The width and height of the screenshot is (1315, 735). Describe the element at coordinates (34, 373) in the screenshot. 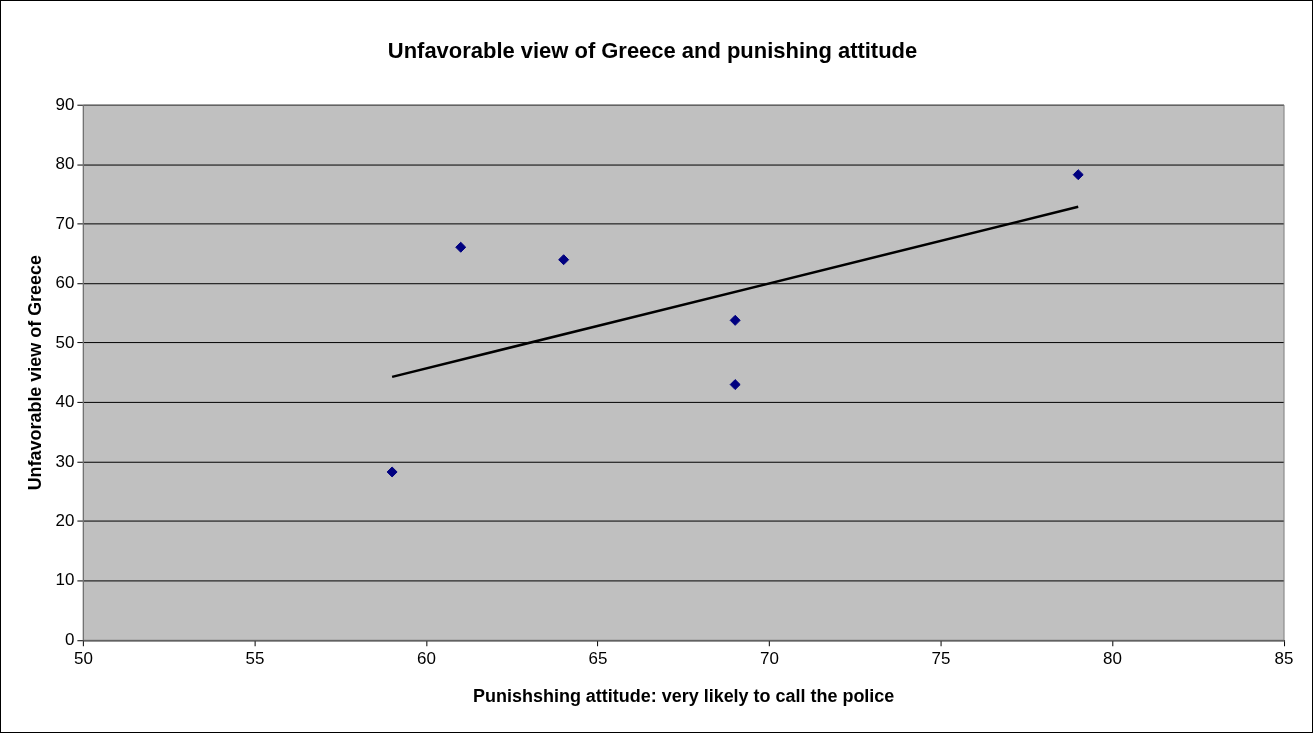

I see `y-axis-title: Unfavorable view of Greece` at that location.